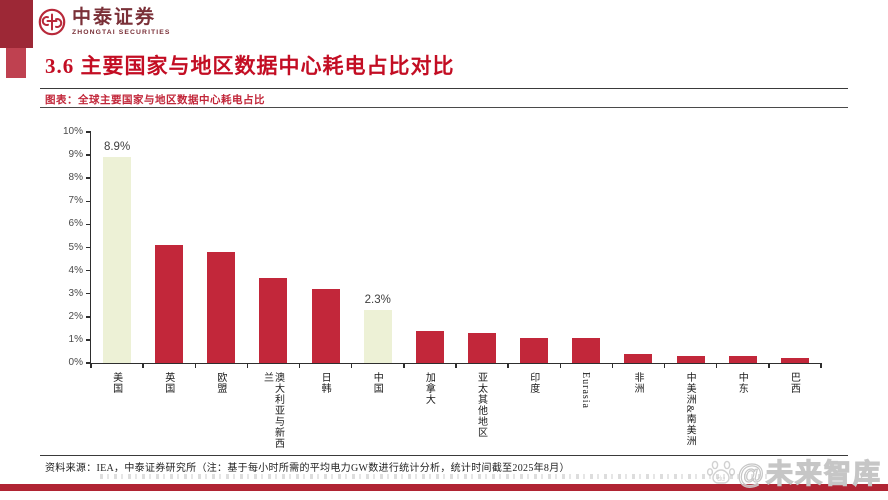  I want to click on y-axis-tick-label: 0%, so click(75, 362).